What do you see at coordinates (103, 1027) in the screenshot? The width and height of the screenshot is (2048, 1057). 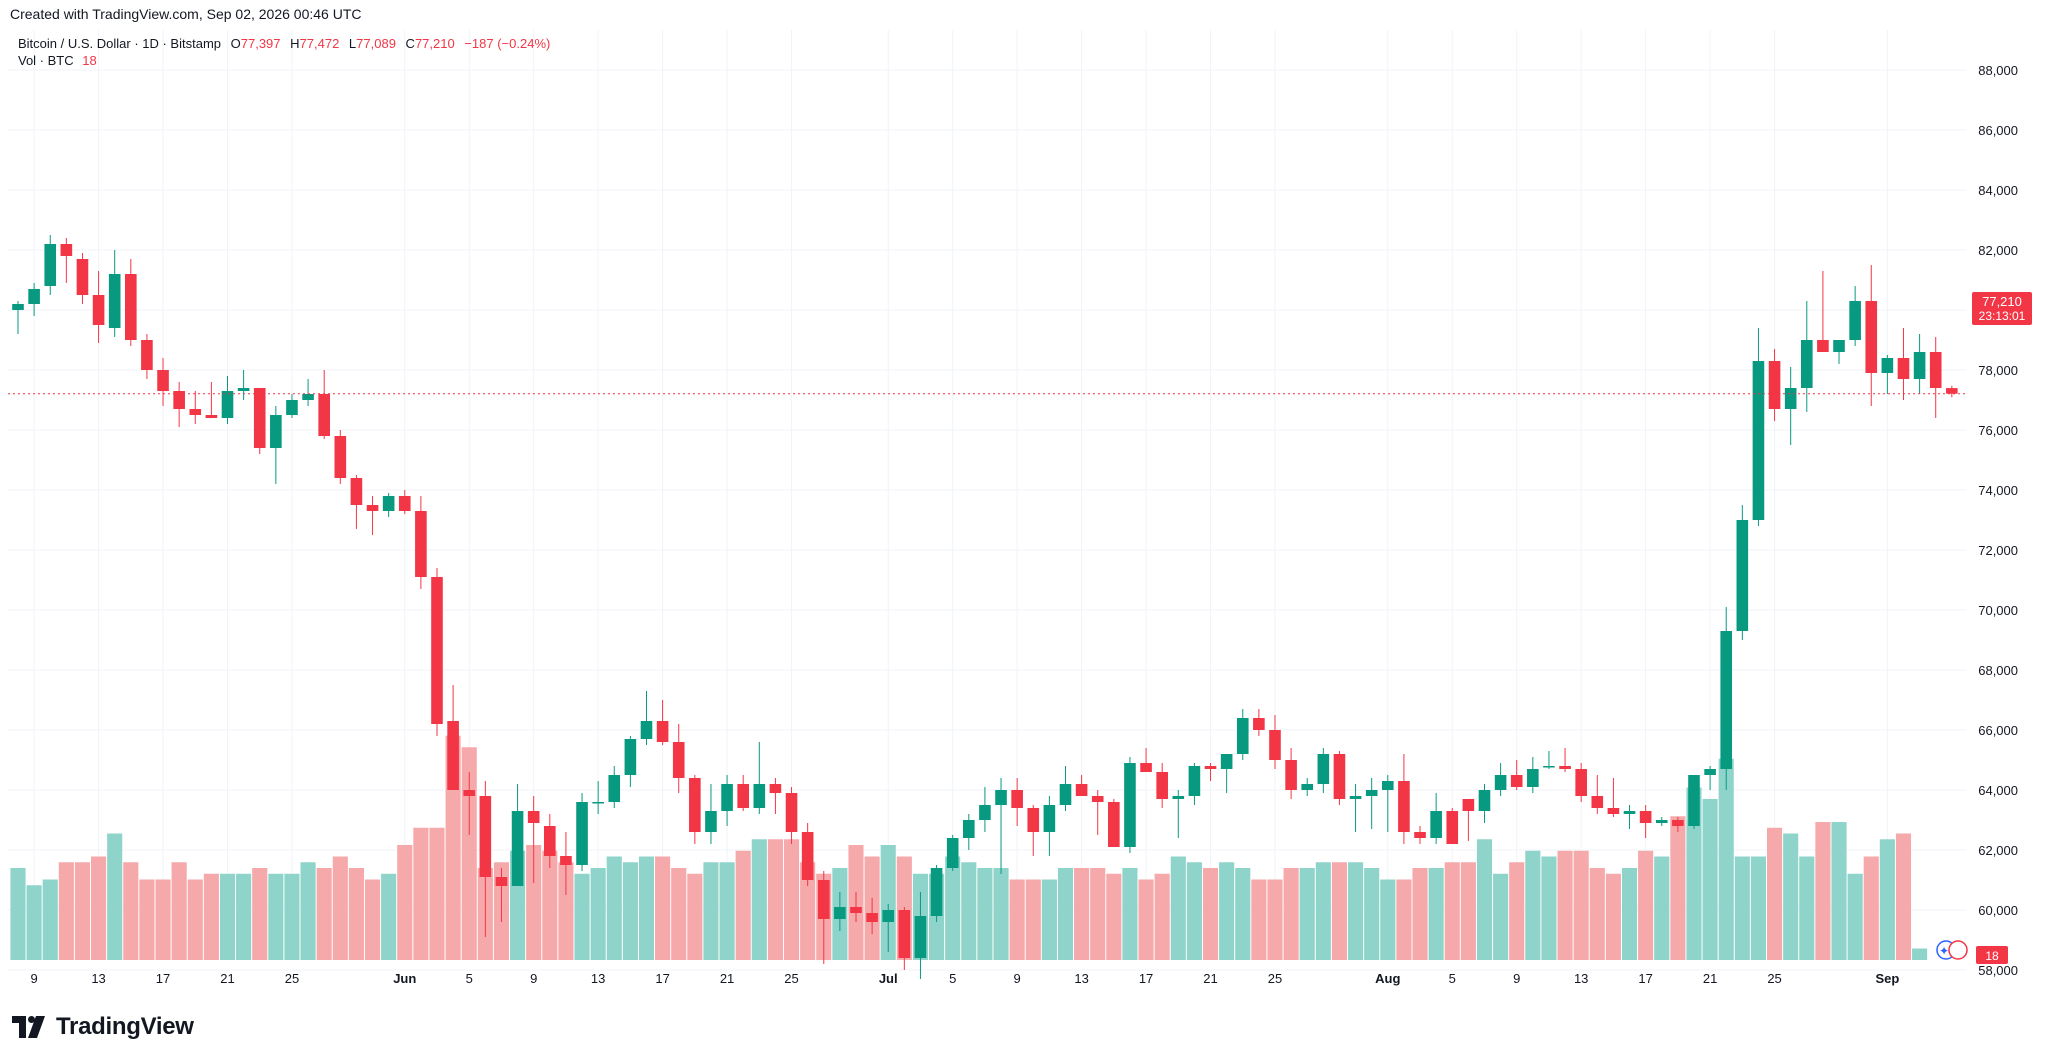 I see `tradingview-logo: TradingView` at bounding box center [103, 1027].